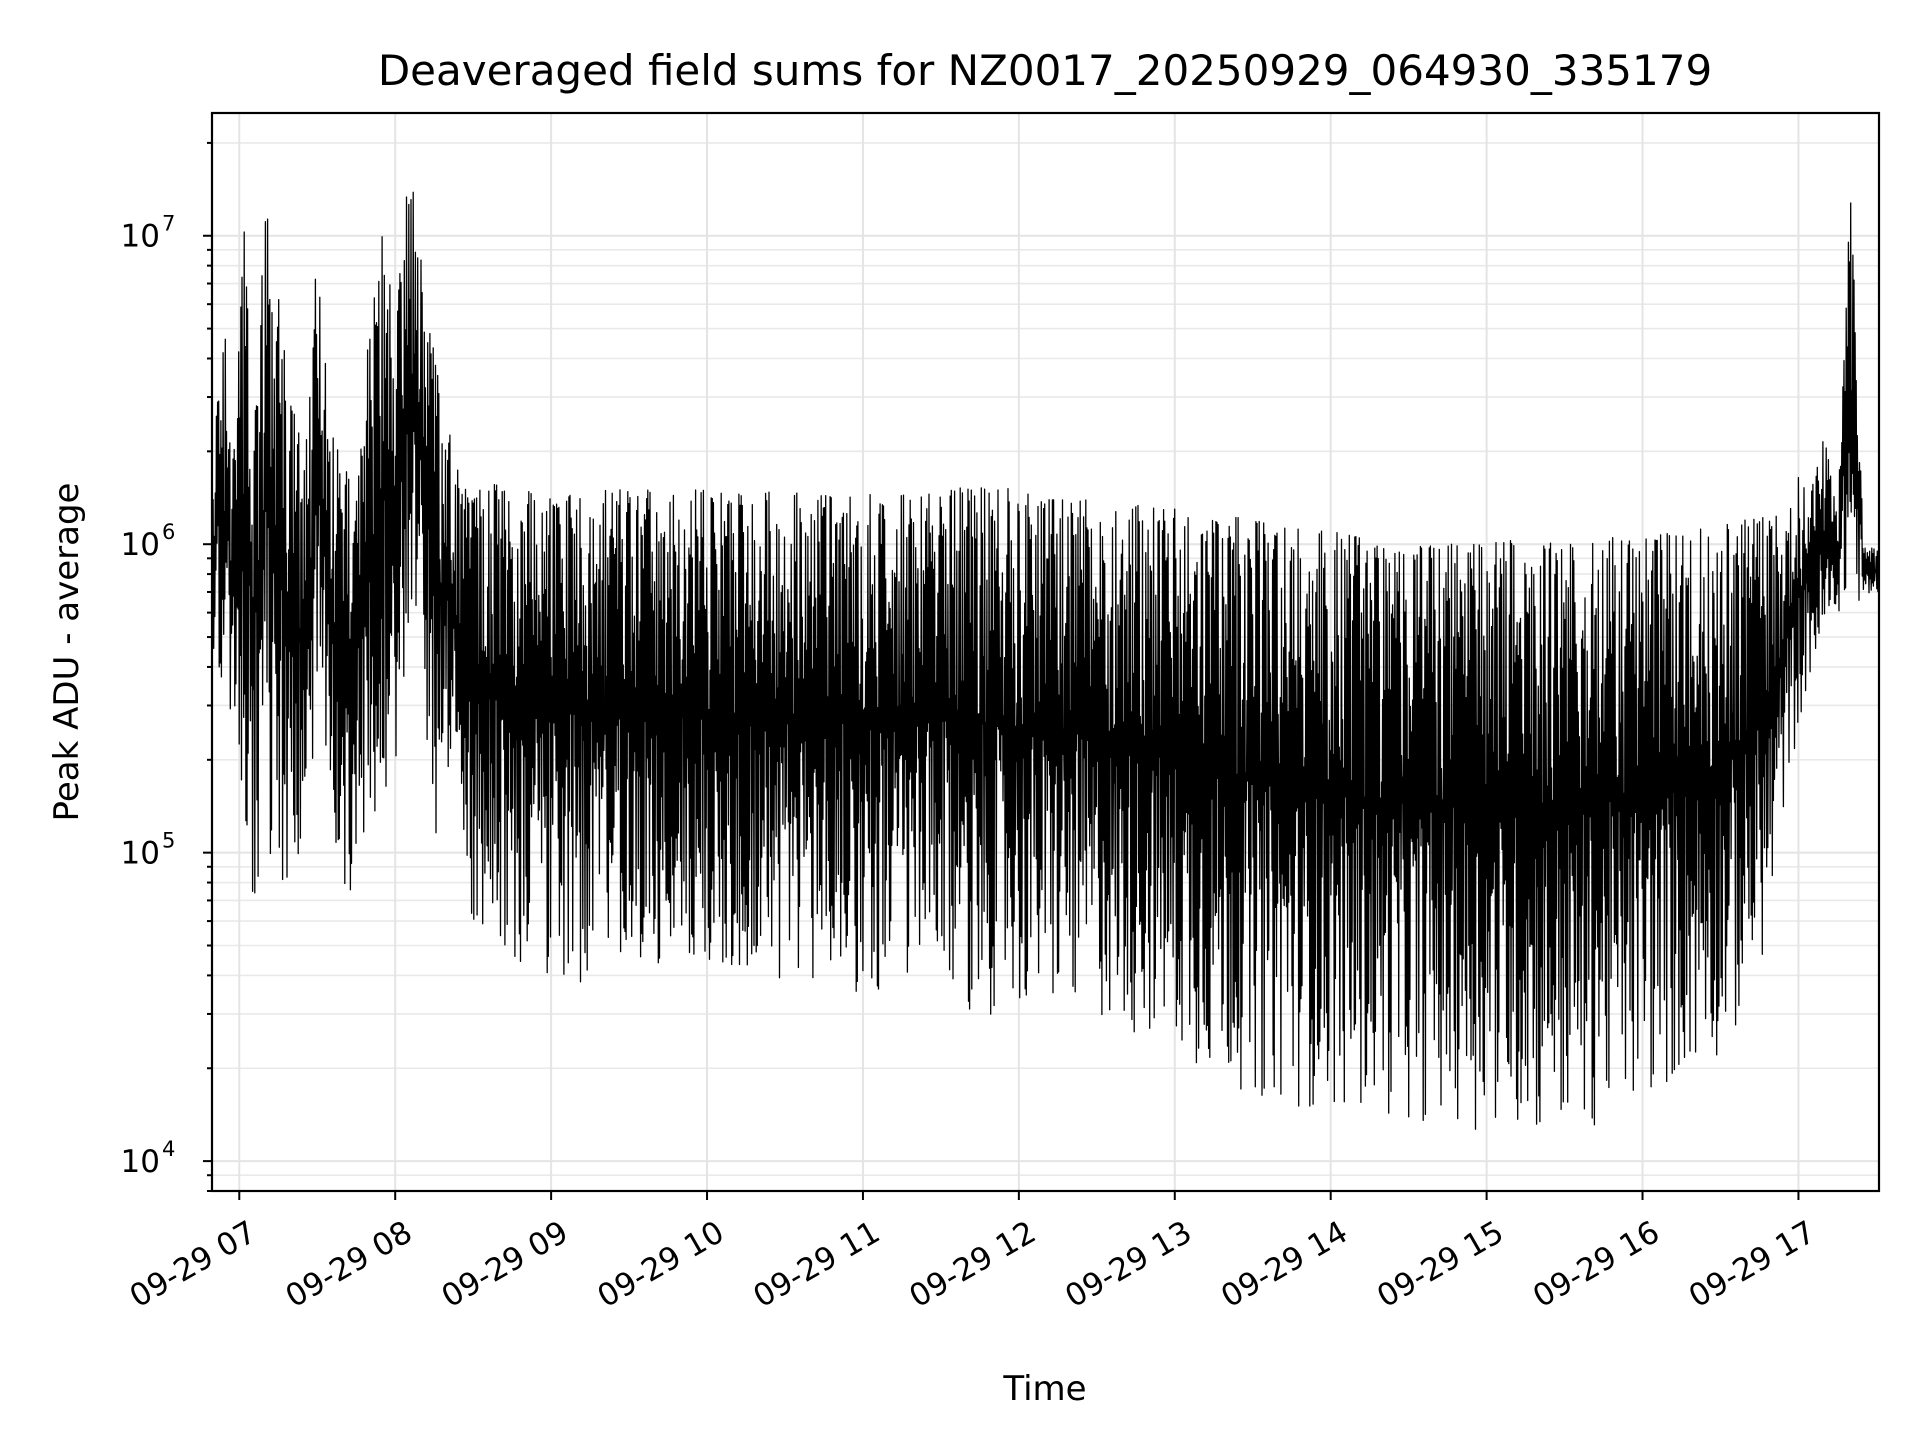  What do you see at coordinates (972, 1264) in the screenshot?
I see `x-tick-label: 09-29 12` at bounding box center [972, 1264].